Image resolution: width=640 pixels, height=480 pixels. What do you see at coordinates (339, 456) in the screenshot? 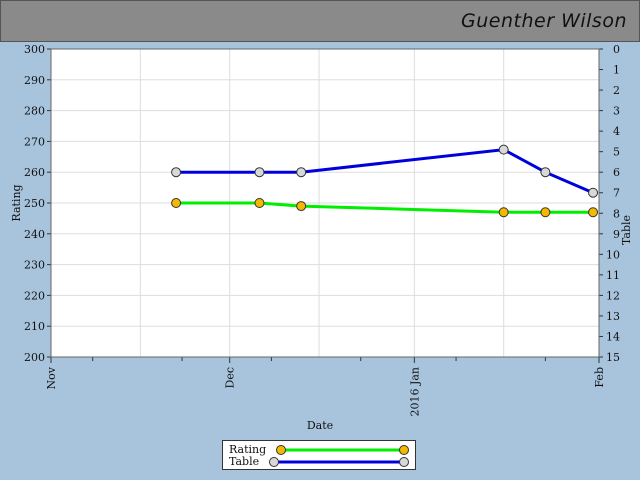
I see `legend-swatches` at bounding box center [339, 456].